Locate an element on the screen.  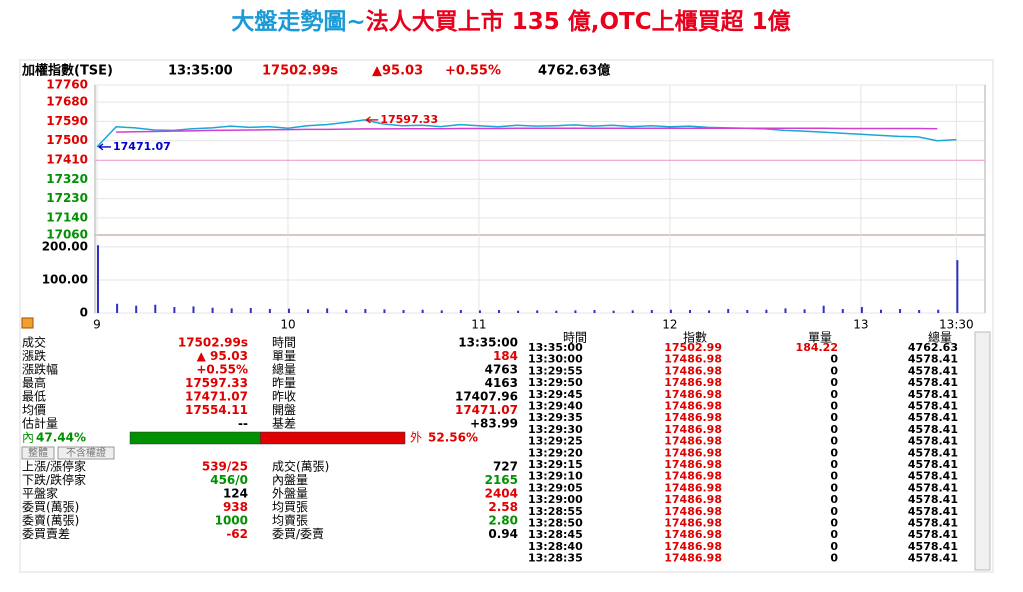
stat-value: 1000 is located at coordinates (231, 521).